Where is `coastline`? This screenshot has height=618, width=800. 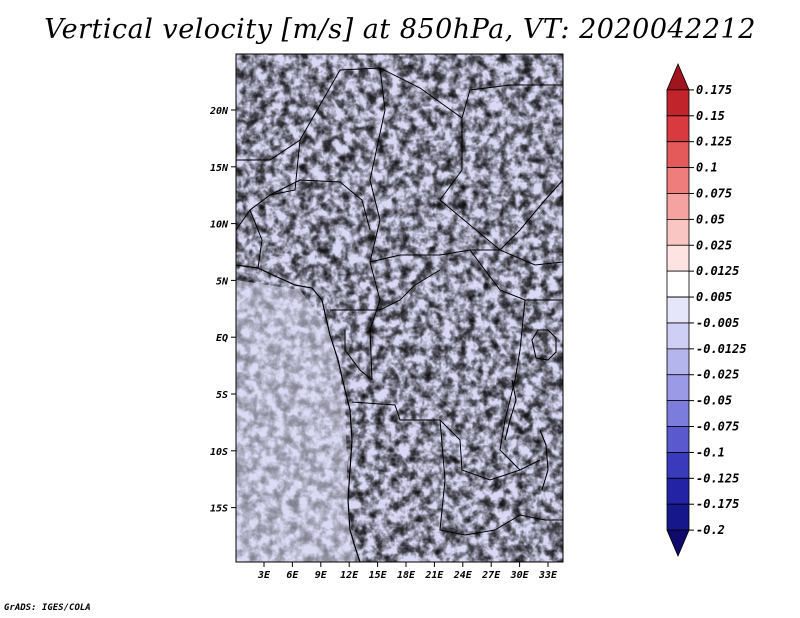 coastline is located at coordinates (298, 413).